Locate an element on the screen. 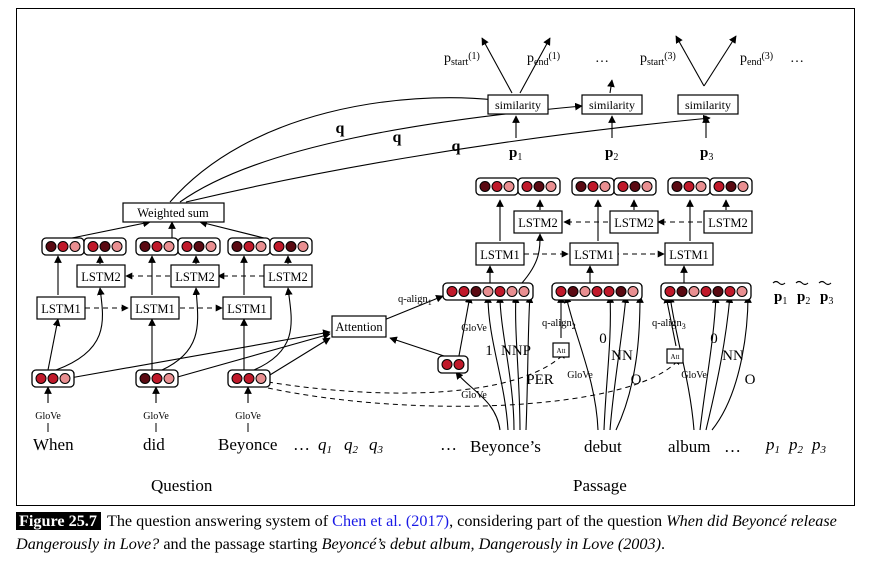  similarity-label-3: similarity is located at coordinates (708, 105).